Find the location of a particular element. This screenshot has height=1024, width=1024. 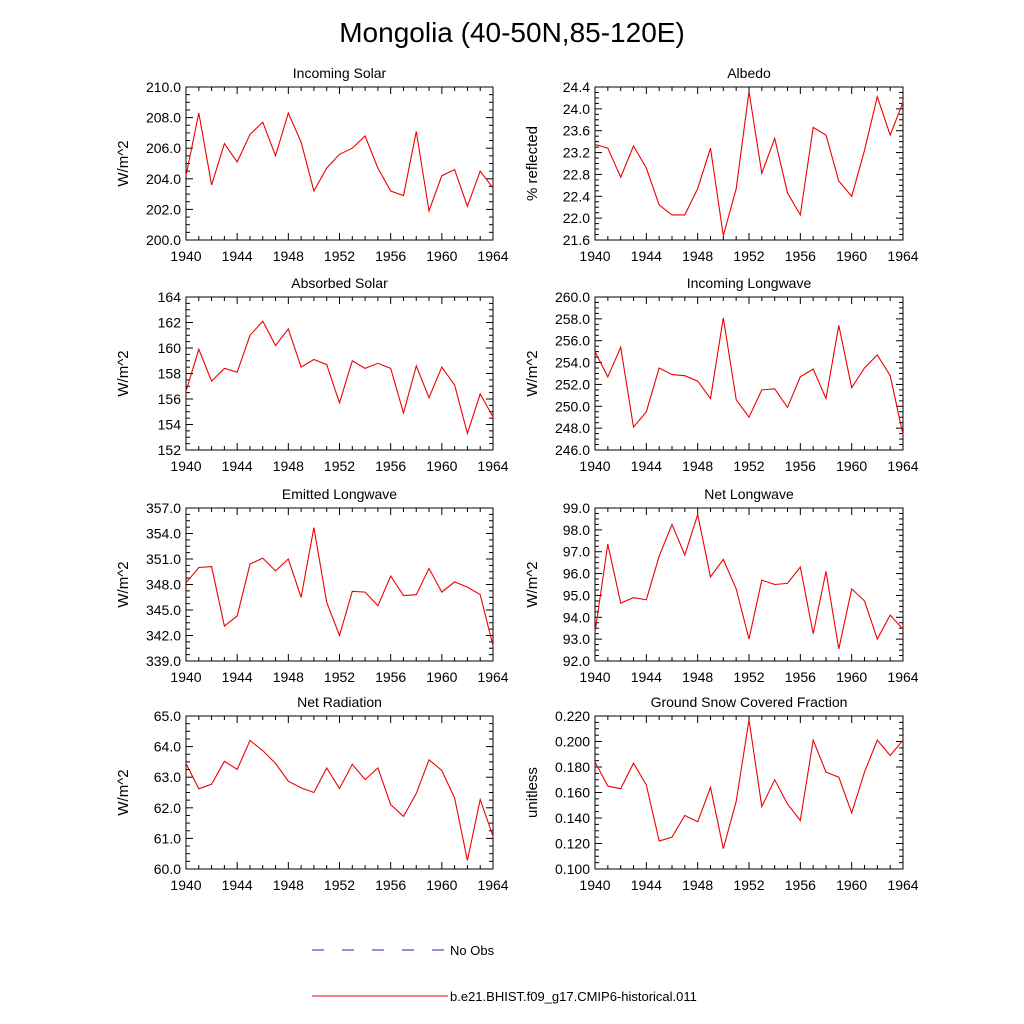

legend-label-no-obs: No Obs is located at coordinates (472, 950).